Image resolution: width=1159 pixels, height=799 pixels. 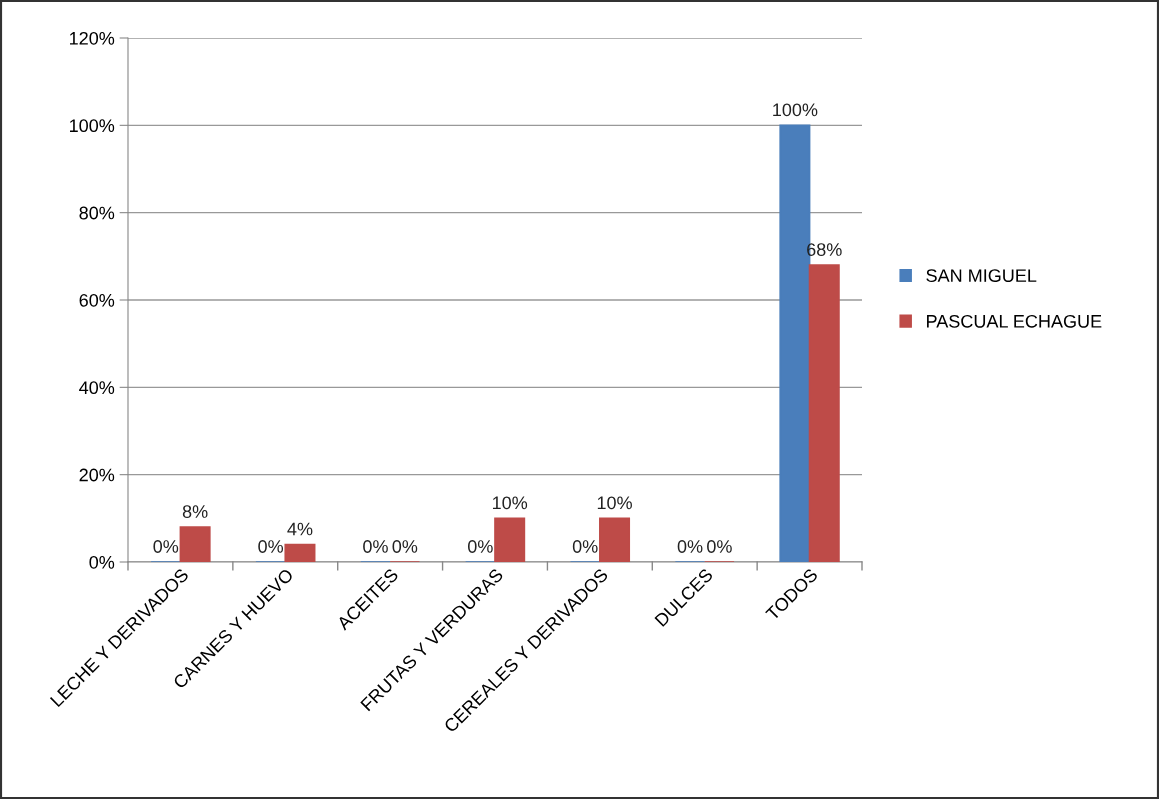 I want to click on data-label: 4%, so click(x=300, y=529).